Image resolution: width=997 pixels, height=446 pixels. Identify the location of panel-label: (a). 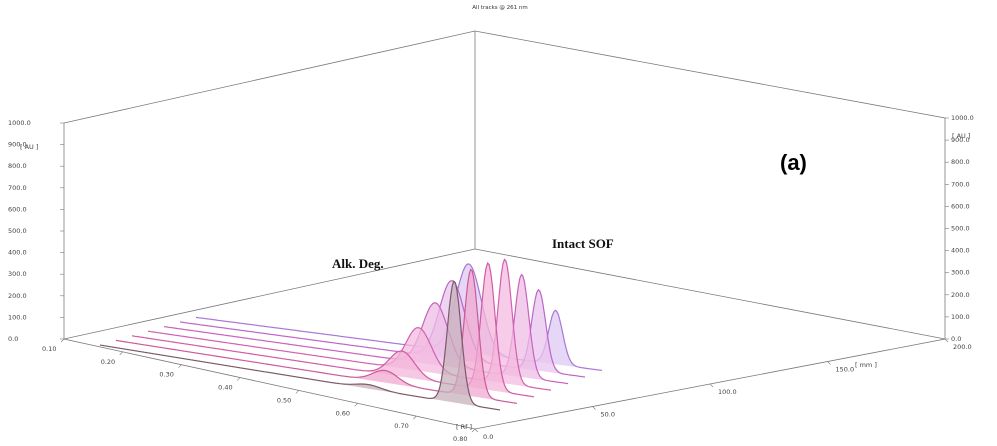
(793, 162).